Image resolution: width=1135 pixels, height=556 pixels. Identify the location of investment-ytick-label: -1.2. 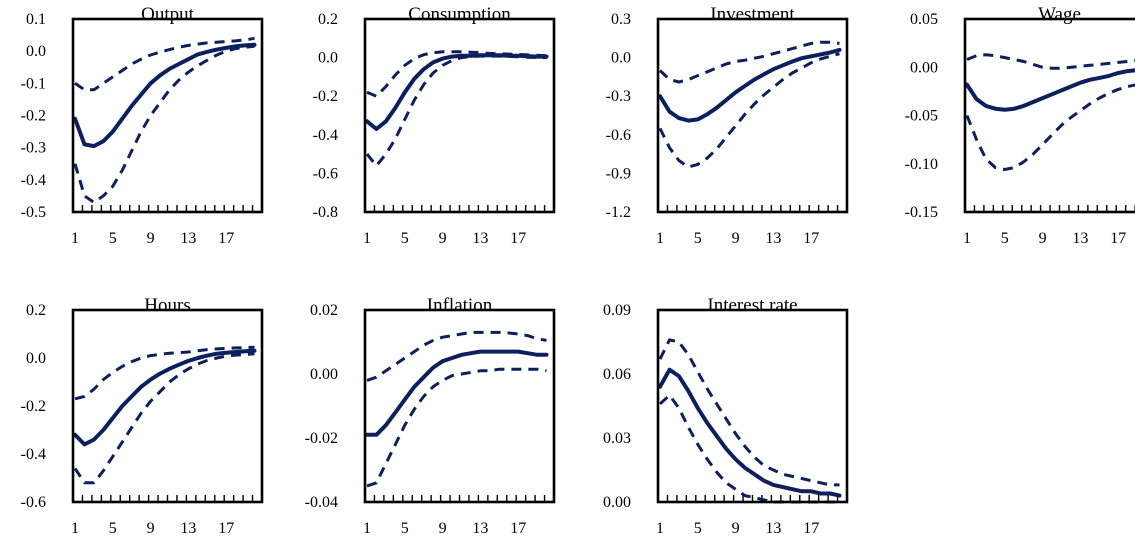
(618, 212).